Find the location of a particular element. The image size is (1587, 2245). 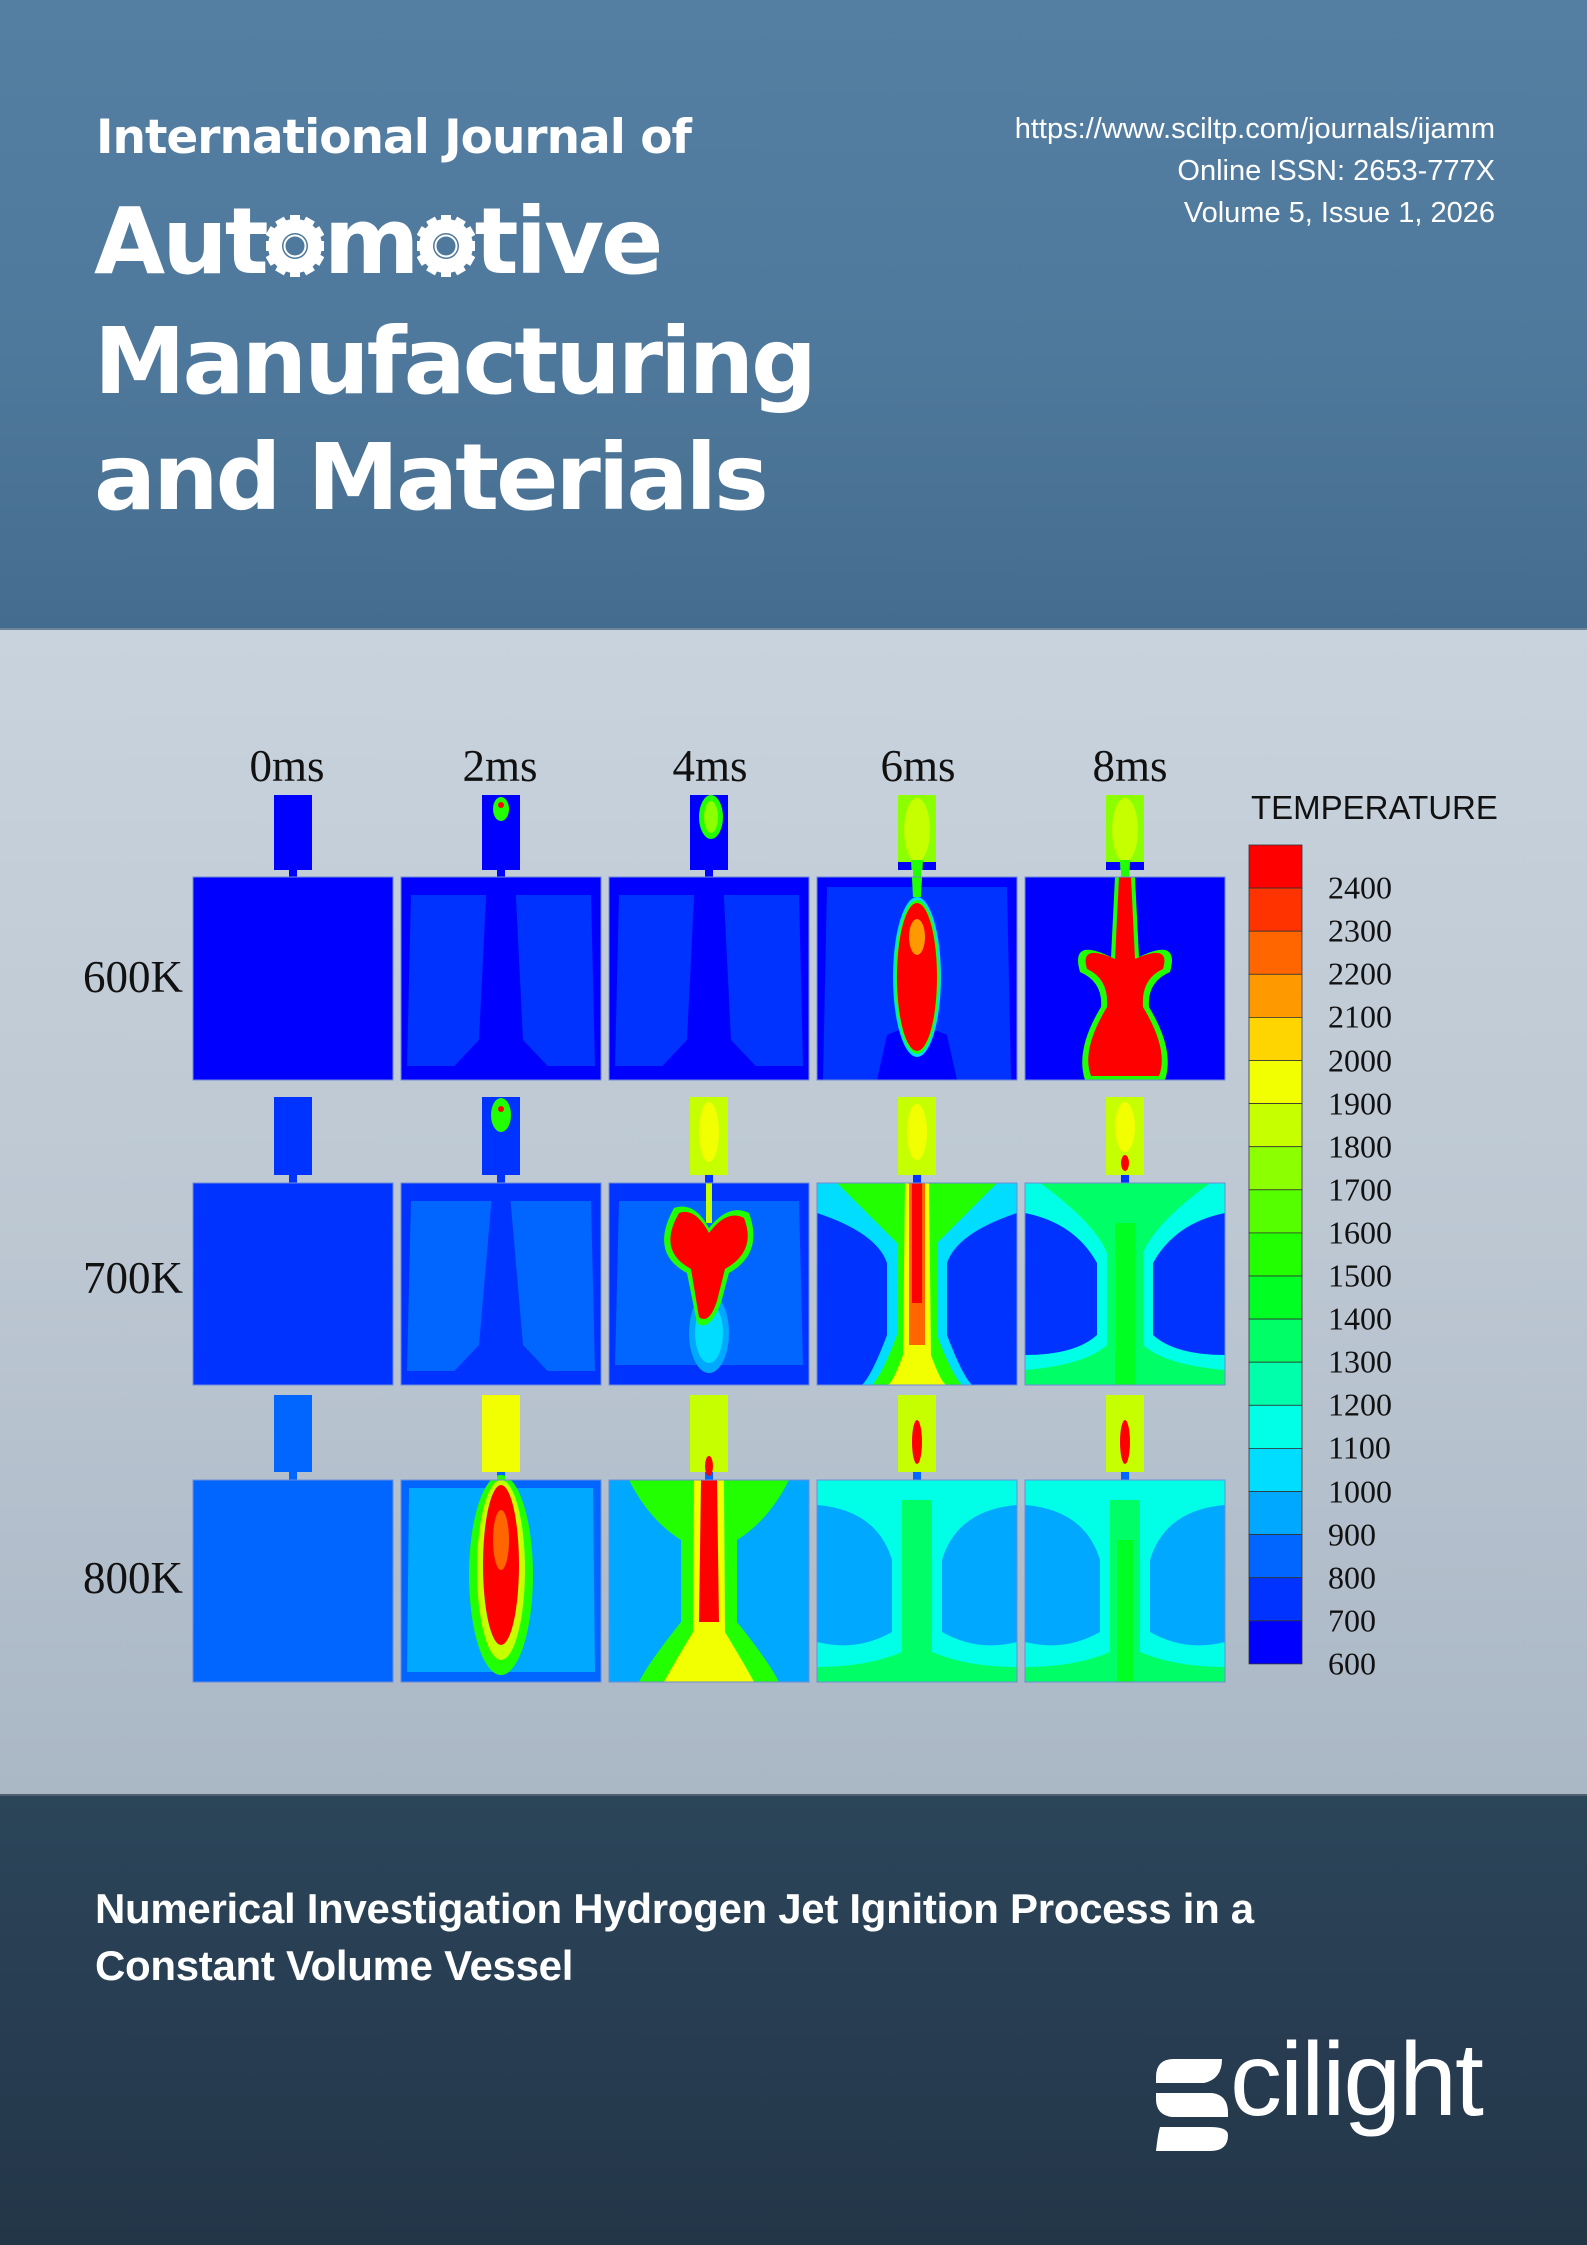

journal-url: https://www.sciltp.com/journals/ijamm is located at coordinates (1254, 129).